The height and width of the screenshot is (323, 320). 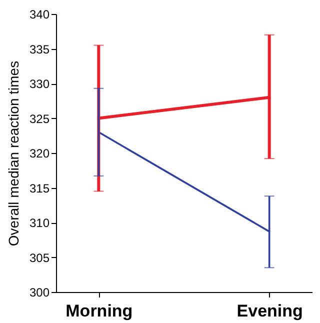 What do you see at coordinates (269, 311) in the screenshot?
I see `x-tick-label: Evening` at bounding box center [269, 311].